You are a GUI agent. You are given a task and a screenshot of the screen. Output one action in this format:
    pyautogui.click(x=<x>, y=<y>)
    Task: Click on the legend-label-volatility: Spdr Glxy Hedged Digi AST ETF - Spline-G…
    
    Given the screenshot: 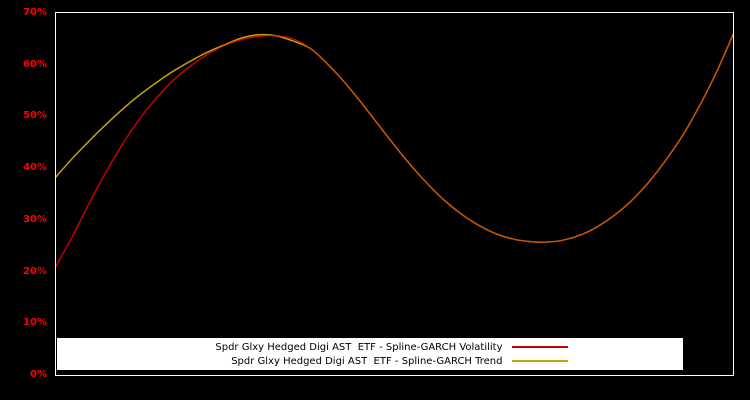 What is the action you would take?
    pyautogui.click(x=359, y=347)
    